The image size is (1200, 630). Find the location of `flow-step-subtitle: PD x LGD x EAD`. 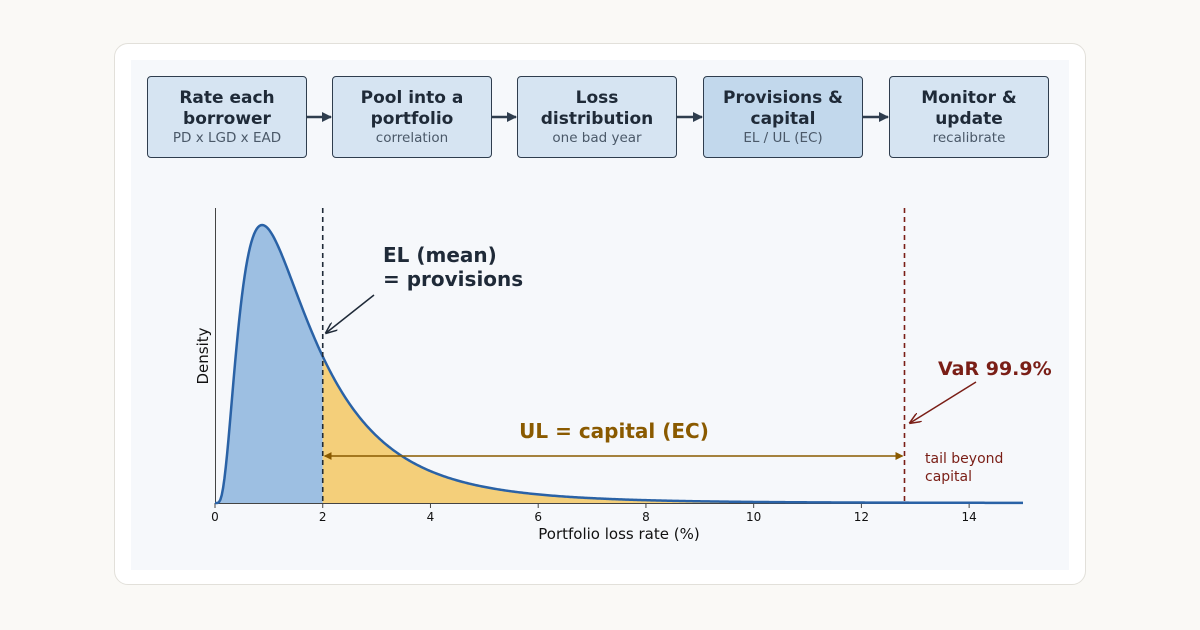

flow-step-subtitle: PD x LGD x EAD is located at coordinates (227, 137).